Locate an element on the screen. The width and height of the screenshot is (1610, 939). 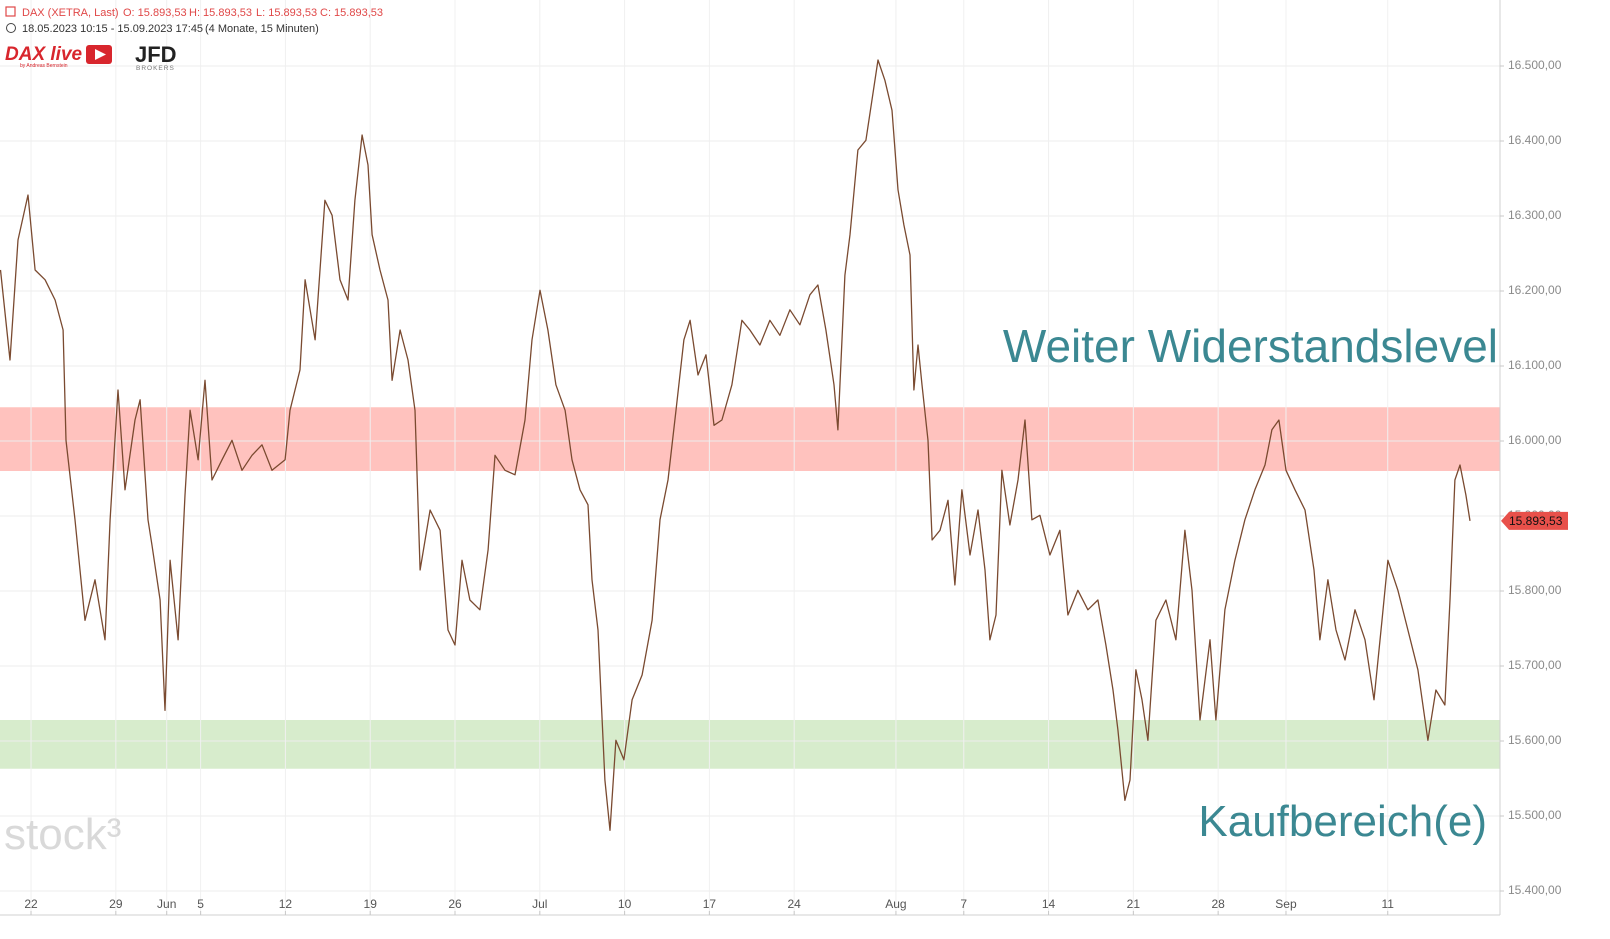
x-tick-label: 26 is located at coordinates (455, 904).